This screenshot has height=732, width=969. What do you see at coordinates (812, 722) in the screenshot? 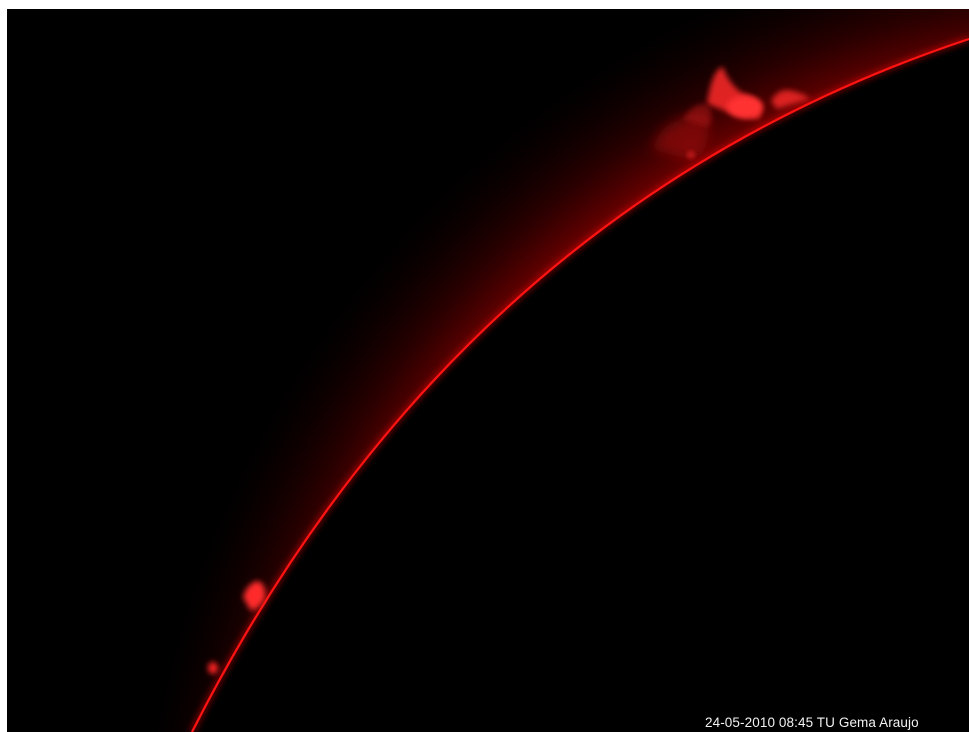
I see `photo-caption: 24-05-2010 08:45 TU Gema Araujo` at bounding box center [812, 722].